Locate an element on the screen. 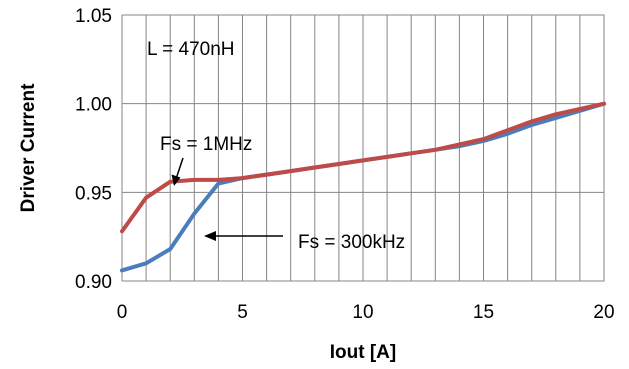  x-tick-label: 0 is located at coordinates (122, 312).